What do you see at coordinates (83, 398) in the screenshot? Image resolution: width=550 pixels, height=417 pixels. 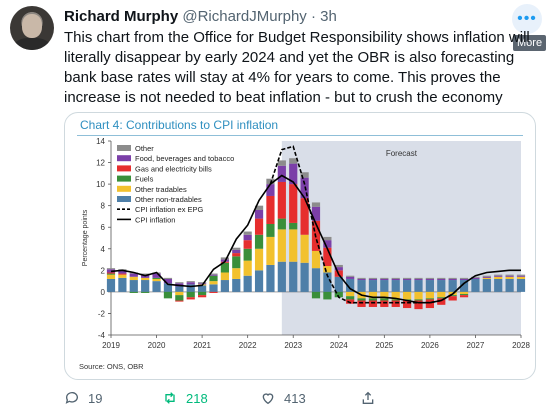 I see `reply-button: 19` at bounding box center [83, 398].